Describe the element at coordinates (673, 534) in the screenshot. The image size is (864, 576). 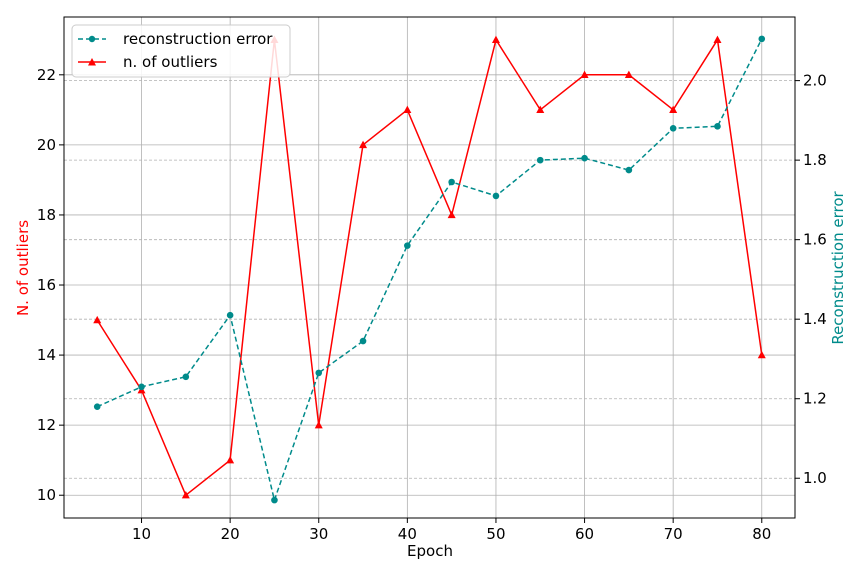
I see `x-tick-label: 70` at that location.